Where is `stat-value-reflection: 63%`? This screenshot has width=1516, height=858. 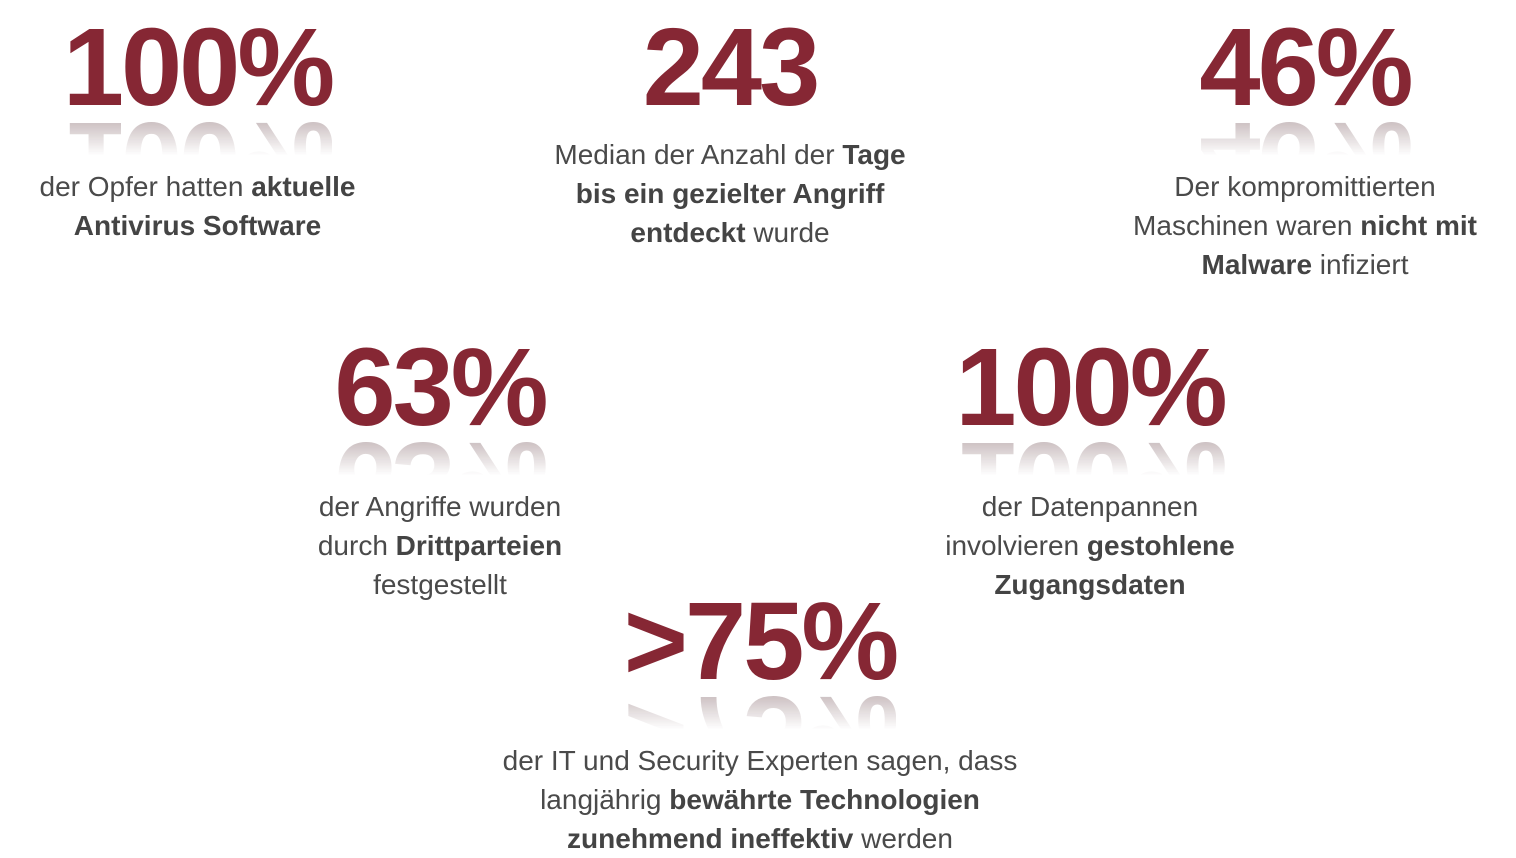 stat-value-reflection: 63% is located at coordinates (439, 459).